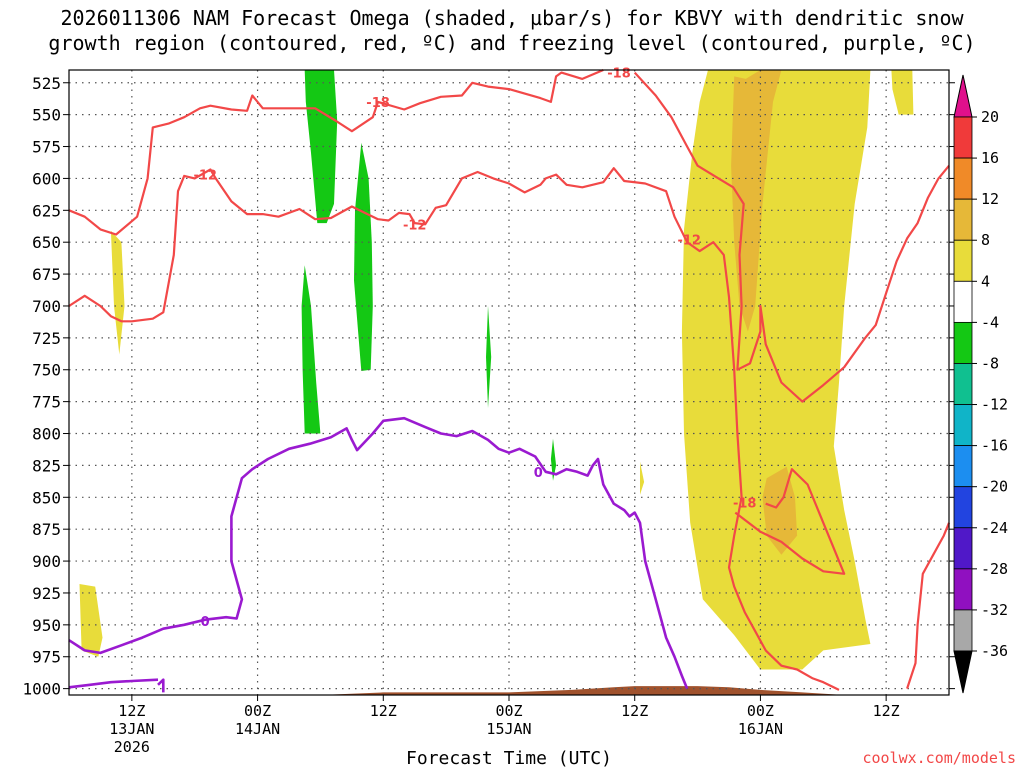 The image size is (1024, 768). I want to click on colorbar-label-5: -4, so click(990, 322).